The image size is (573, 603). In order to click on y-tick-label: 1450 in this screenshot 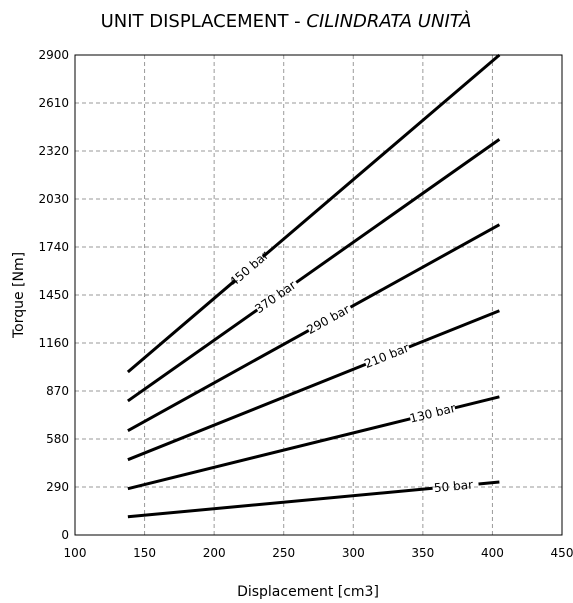, I will do `click(53, 295)`.